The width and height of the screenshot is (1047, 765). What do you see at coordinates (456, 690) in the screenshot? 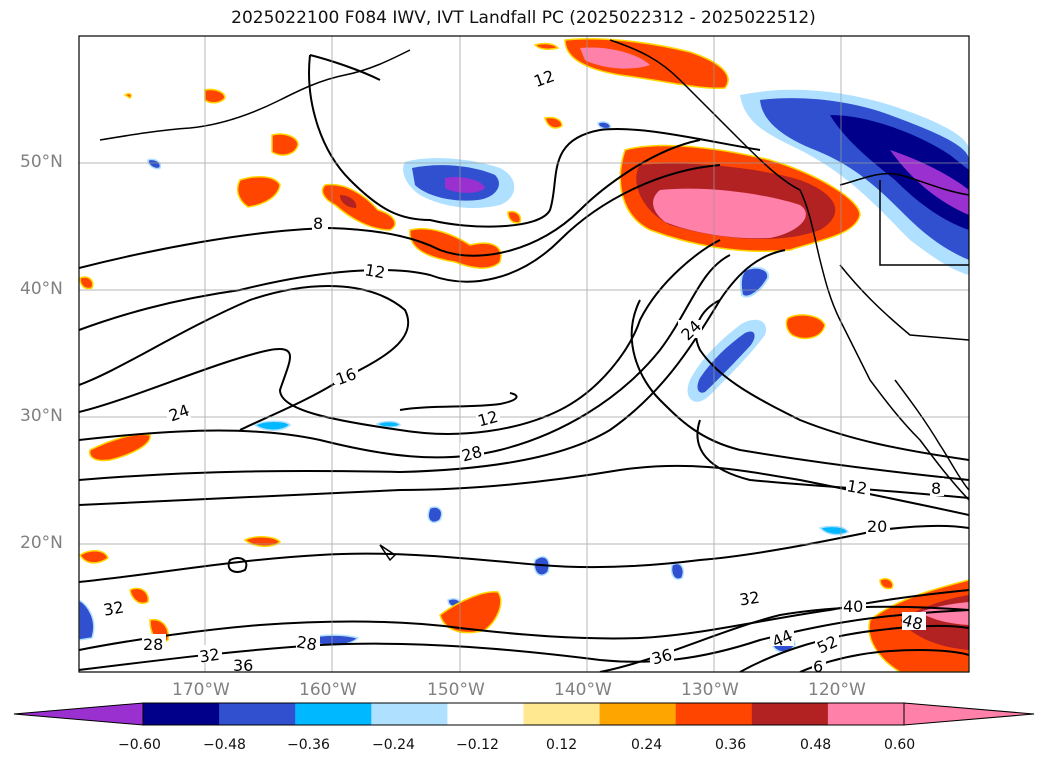
I see `lon-label: 150°W` at bounding box center [456, 690].